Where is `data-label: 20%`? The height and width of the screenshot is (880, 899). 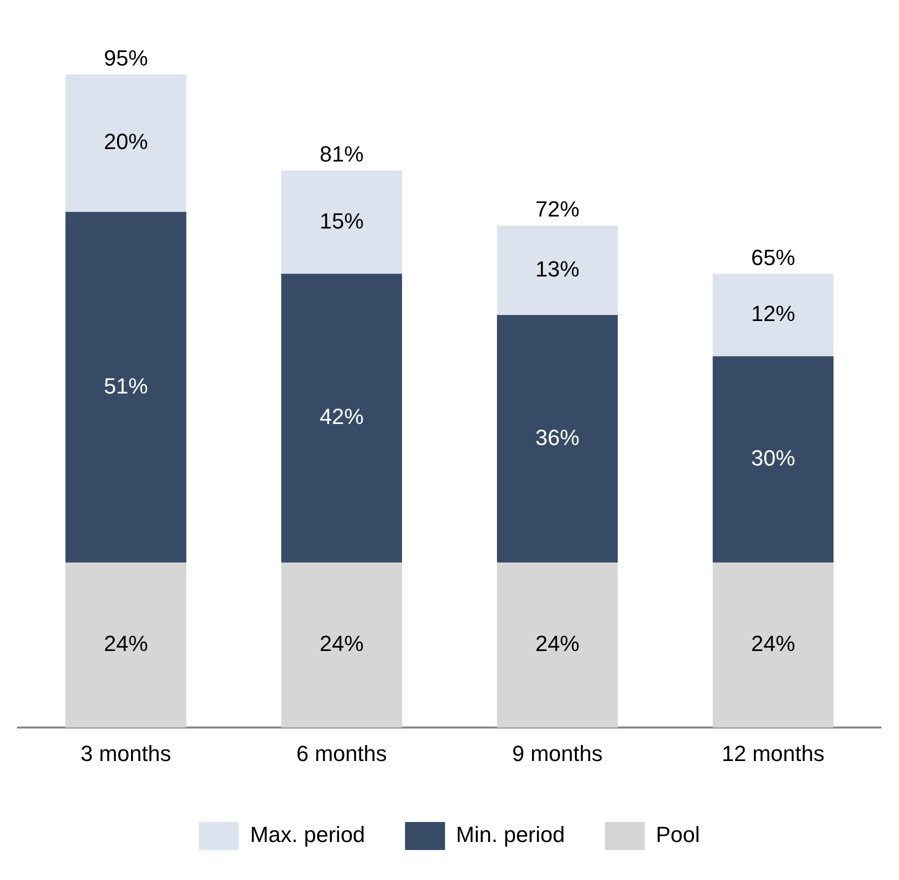 data-label: 20% is located at coordinates (126, 141).